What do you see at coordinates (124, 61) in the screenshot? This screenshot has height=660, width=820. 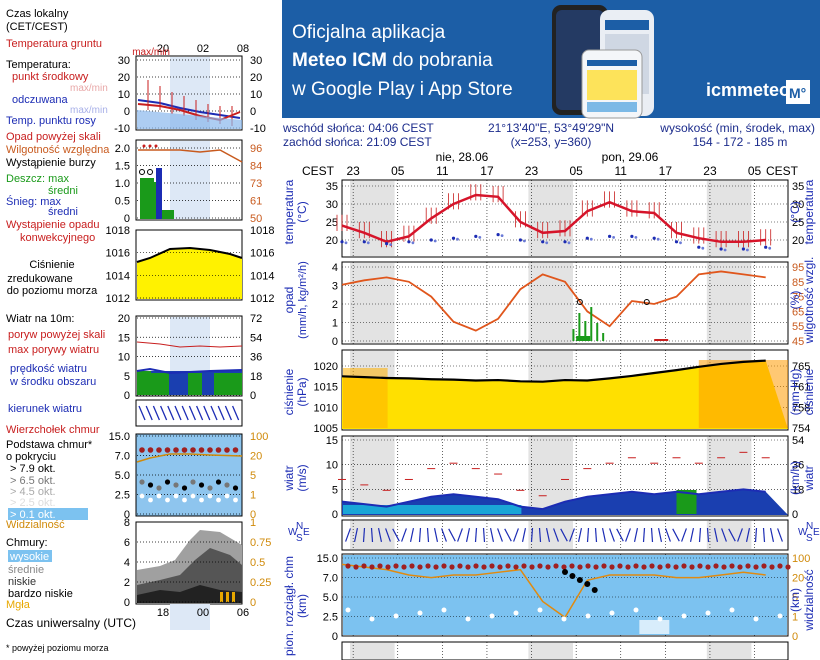 I see `legend-tick-left: 30` at bounding box center [124, 61].